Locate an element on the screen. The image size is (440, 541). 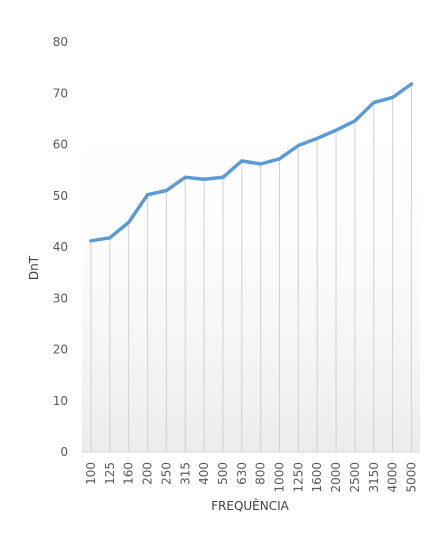
x-tick-label: 100 is located at coordinates (91, 473).